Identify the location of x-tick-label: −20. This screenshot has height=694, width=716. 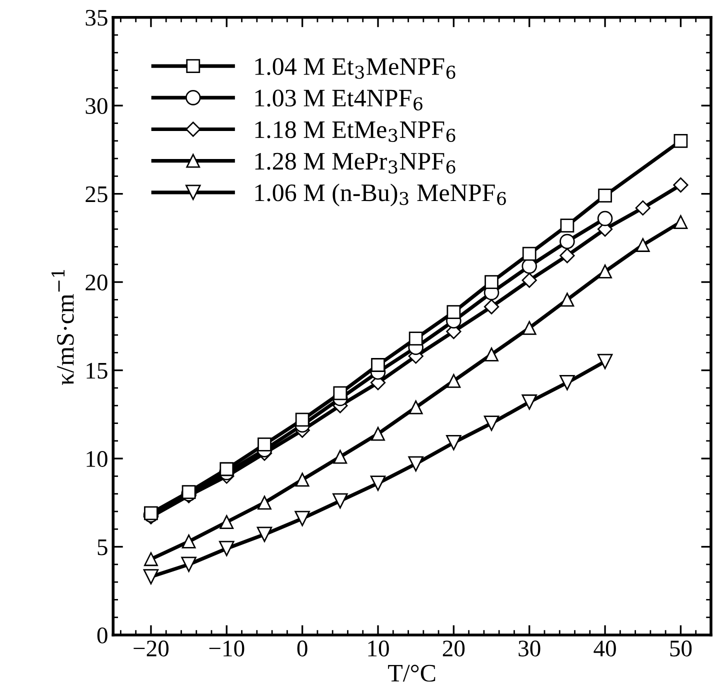
(151, 648).